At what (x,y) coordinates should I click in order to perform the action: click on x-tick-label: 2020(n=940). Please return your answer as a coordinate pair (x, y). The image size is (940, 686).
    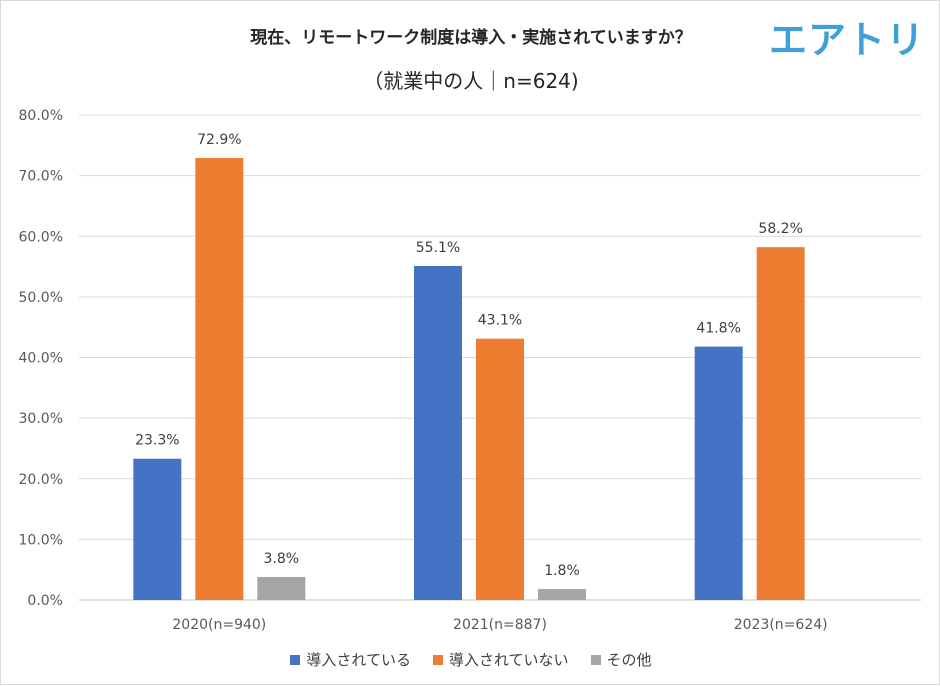
    Looking at the image, I should click on (219, 625).